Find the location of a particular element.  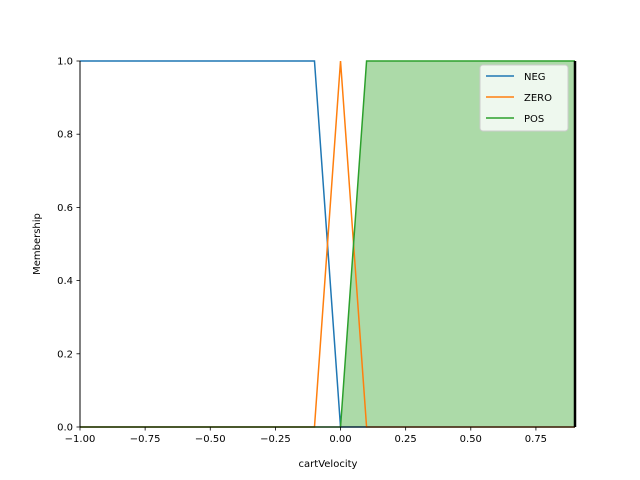

legend-label-pos: POS is located at coordinates (534, 119).